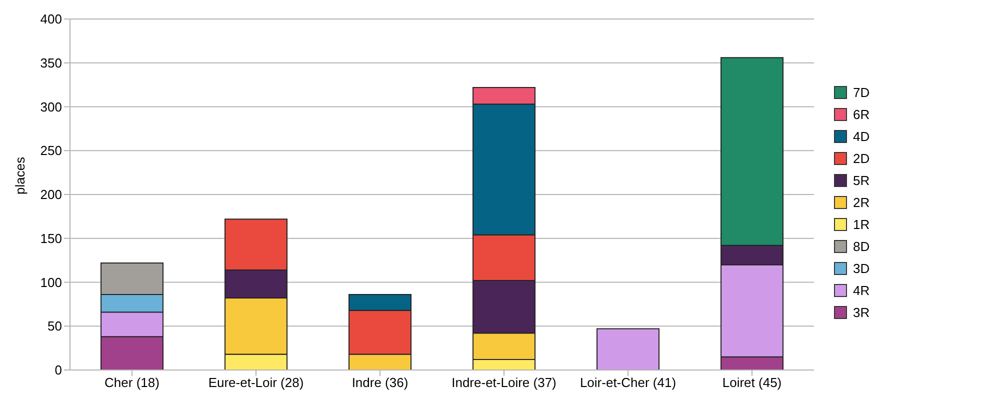 The image size is (984, 405). What do you see at coordinates (380, 382) in the screenshot?
I see `x-tick-label: Indre (36)` at bounding box center [380, 382].